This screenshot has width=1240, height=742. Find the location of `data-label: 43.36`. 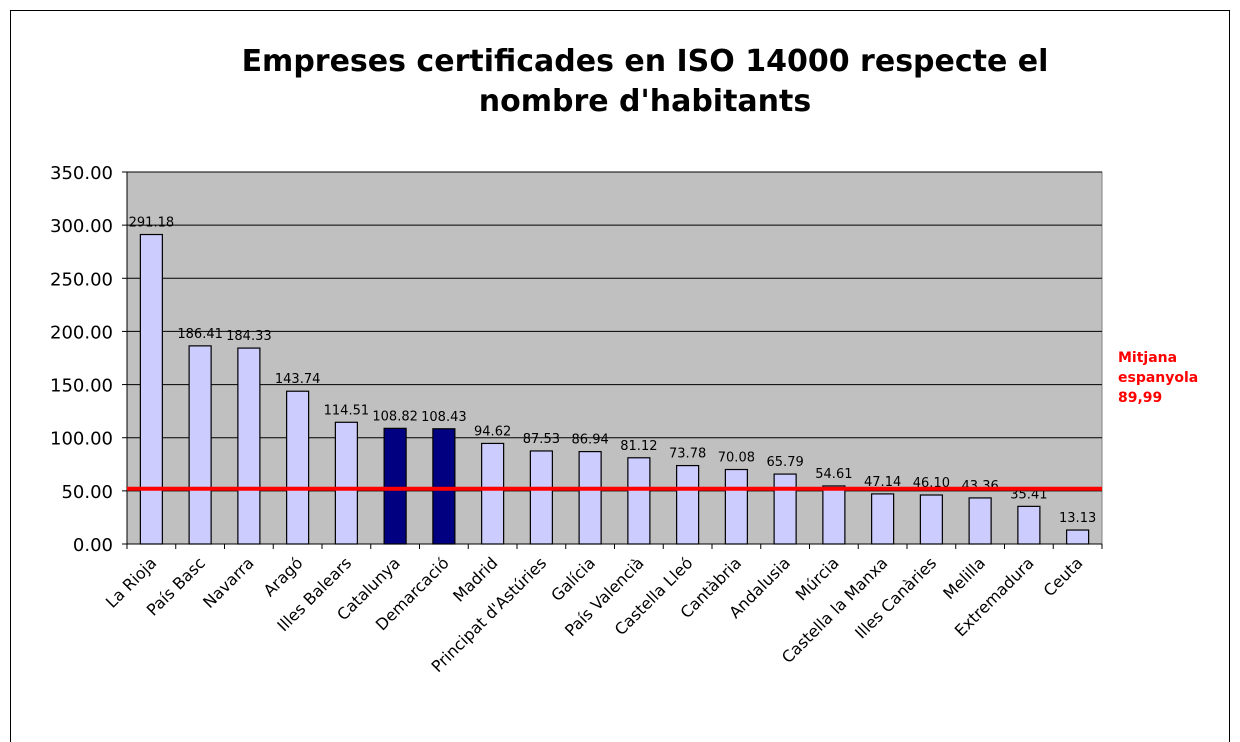

data-label: 43.36 is located at coordinates (980, 486).